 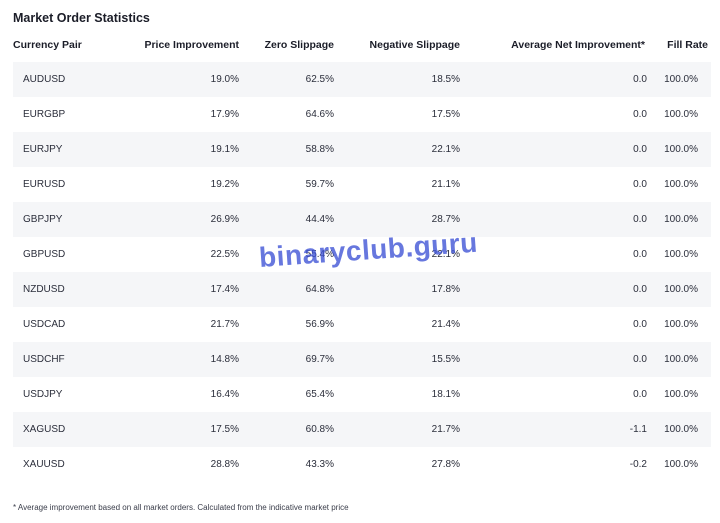 I want to click on cell-negative-slippage: 27.8%, so click(x=445, y=464).